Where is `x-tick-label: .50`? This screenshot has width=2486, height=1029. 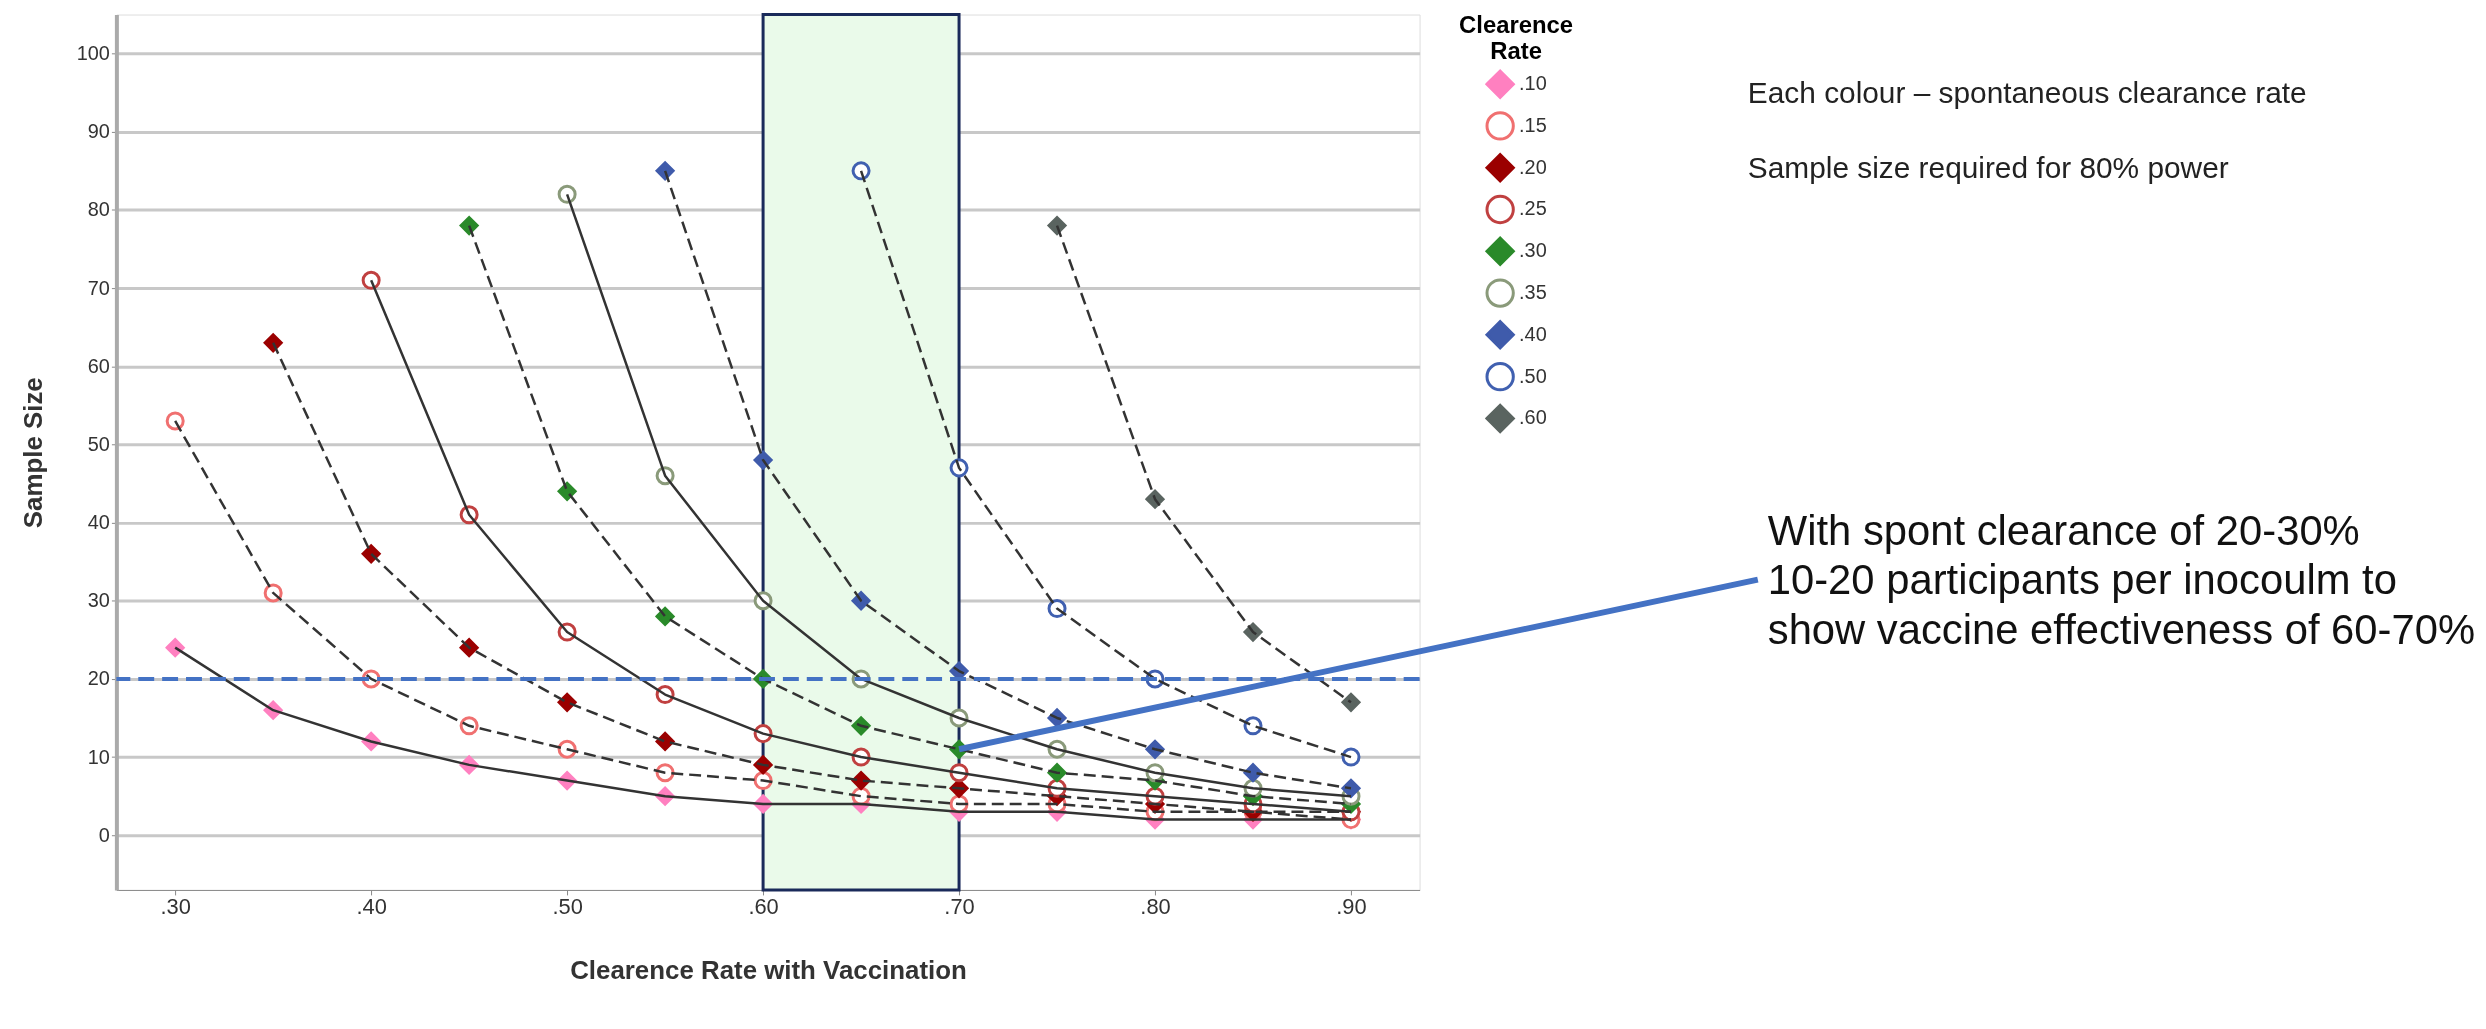 x-tick-label: .50 is located at coordinates (567, 907).